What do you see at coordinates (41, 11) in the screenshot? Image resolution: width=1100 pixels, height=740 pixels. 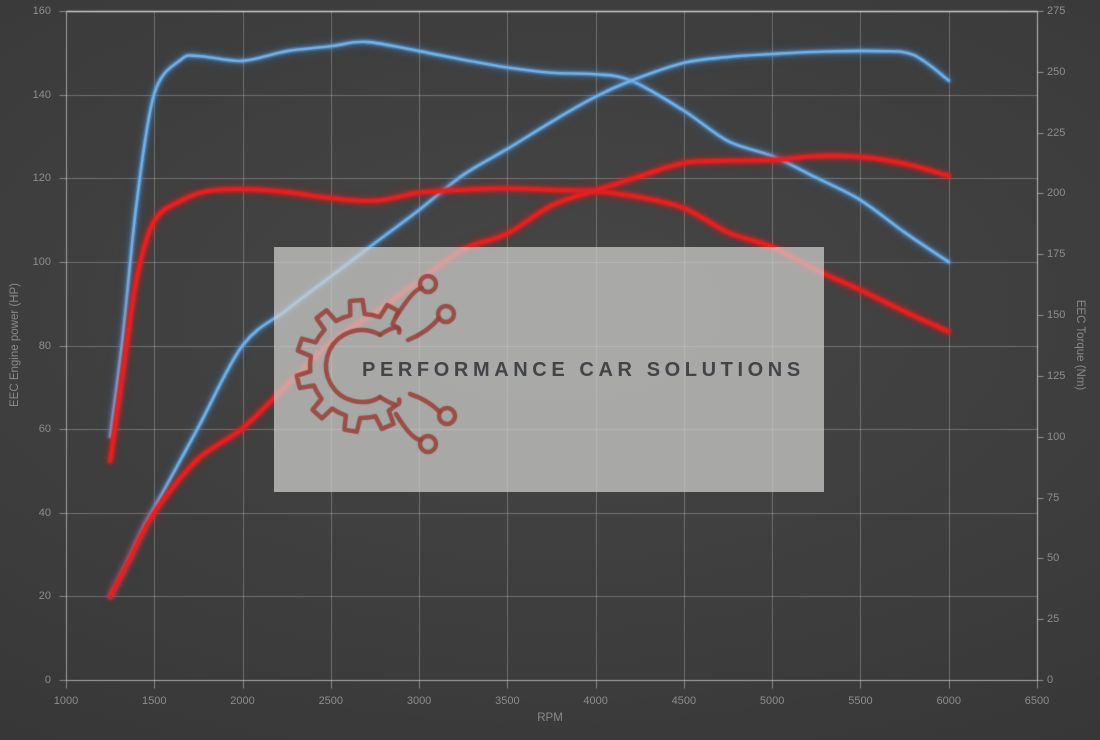 I see `y-left-tick-label: 160` at bounding box center [41, 11].